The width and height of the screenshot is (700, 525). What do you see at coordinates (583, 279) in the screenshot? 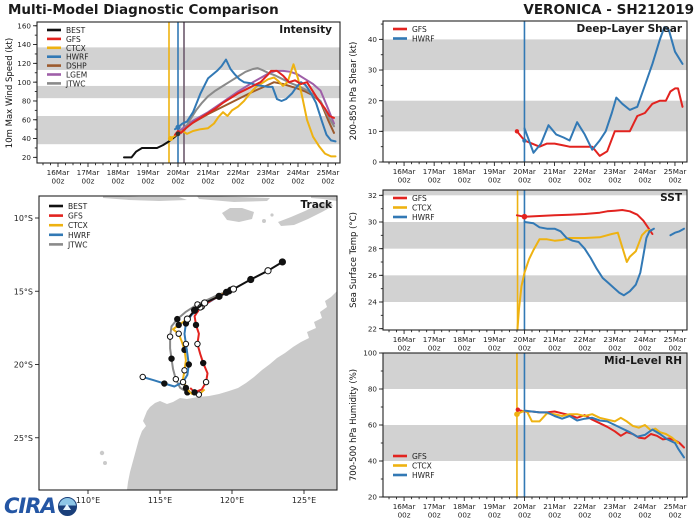
I see `sst-series-ctcx` at bounding box center [583, 279].